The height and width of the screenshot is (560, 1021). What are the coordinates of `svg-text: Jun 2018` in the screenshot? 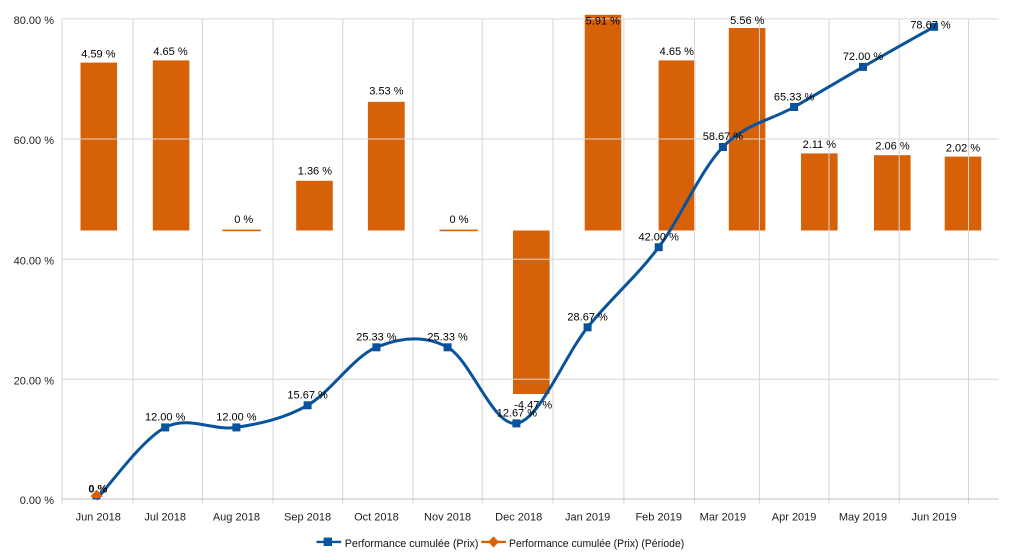 It's located at (98, 518).